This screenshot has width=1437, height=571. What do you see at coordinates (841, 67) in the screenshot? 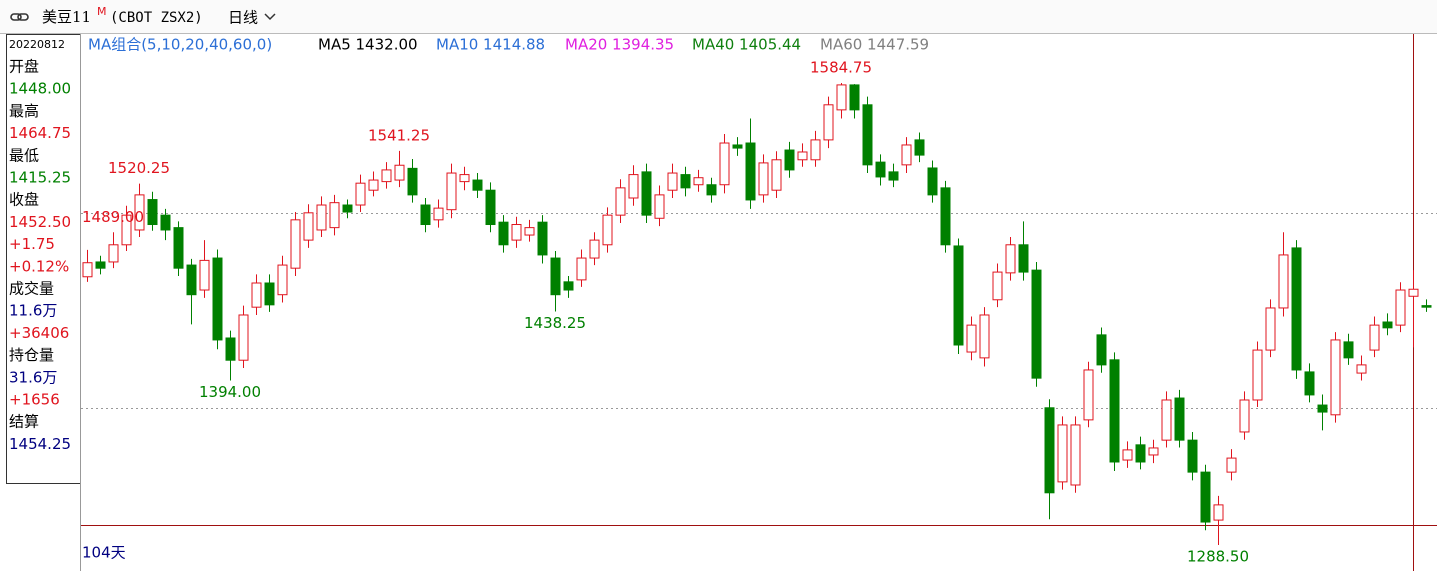
I see `extreme-label: 1584.75` at bounding box center [841, 67].